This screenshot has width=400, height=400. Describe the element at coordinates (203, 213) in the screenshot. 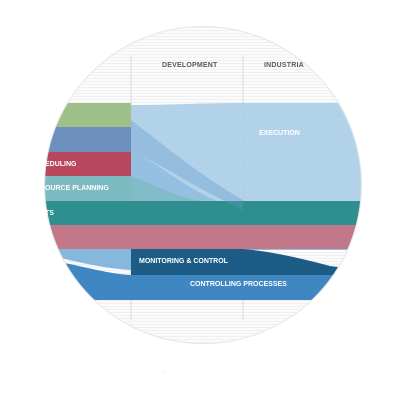

I see `band-ts` at that location.